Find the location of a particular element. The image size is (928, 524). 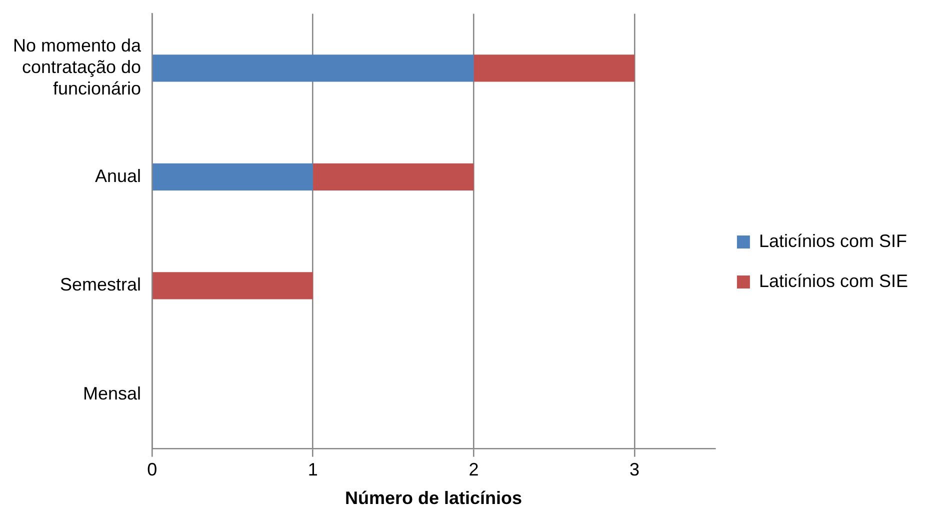

x-tick-label: 2 is located at coordinates (473, 470).